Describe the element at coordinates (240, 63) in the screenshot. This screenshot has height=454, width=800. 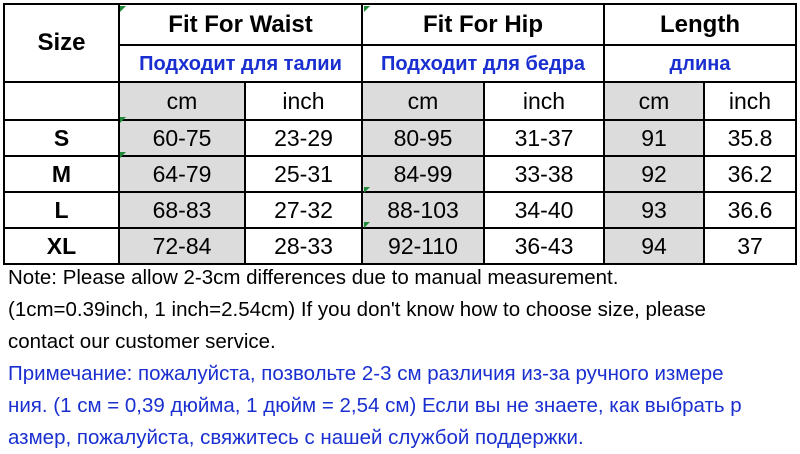
I see `waist-header-ru: Подходит для талии` at that location.